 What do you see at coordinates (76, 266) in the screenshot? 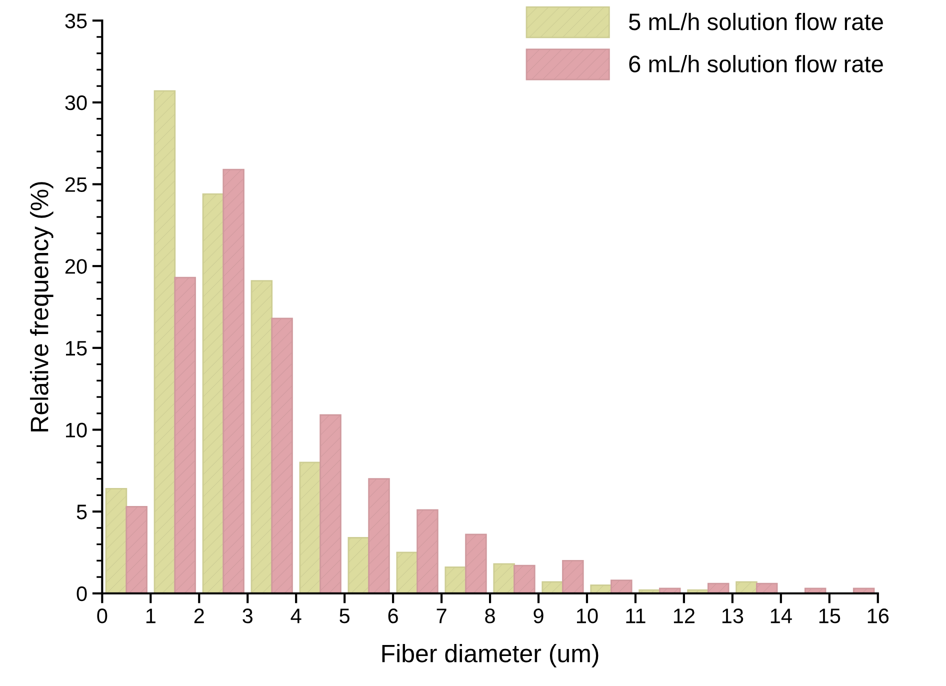
I see `y-tick-label: 20` at bounding box center [76, 266].